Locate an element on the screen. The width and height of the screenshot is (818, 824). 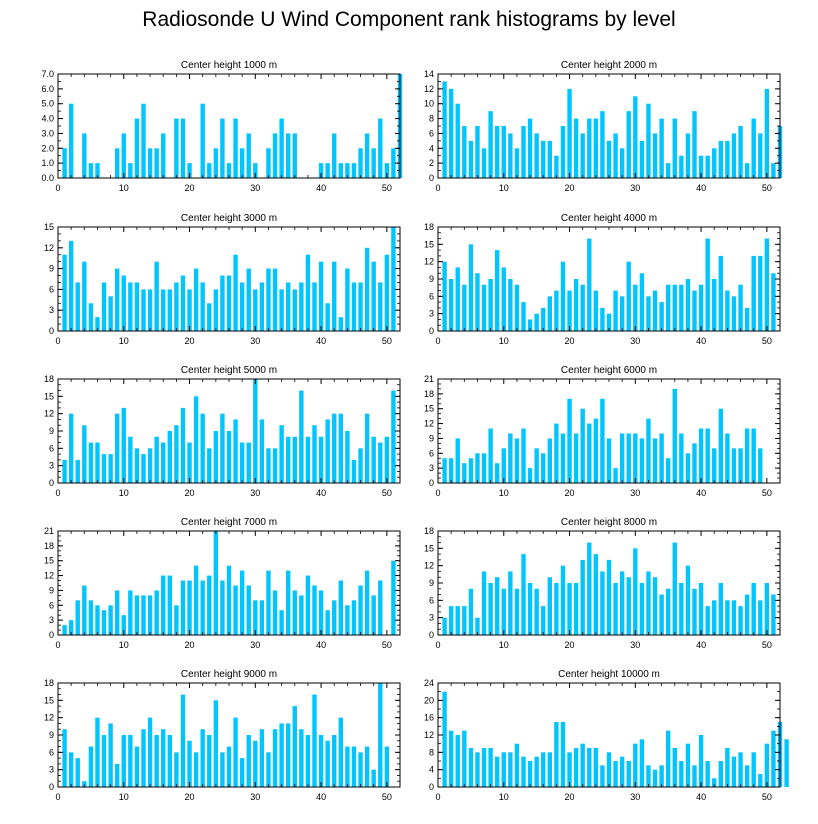
y-tick-label: 20 is located at coordinates (429, 700).